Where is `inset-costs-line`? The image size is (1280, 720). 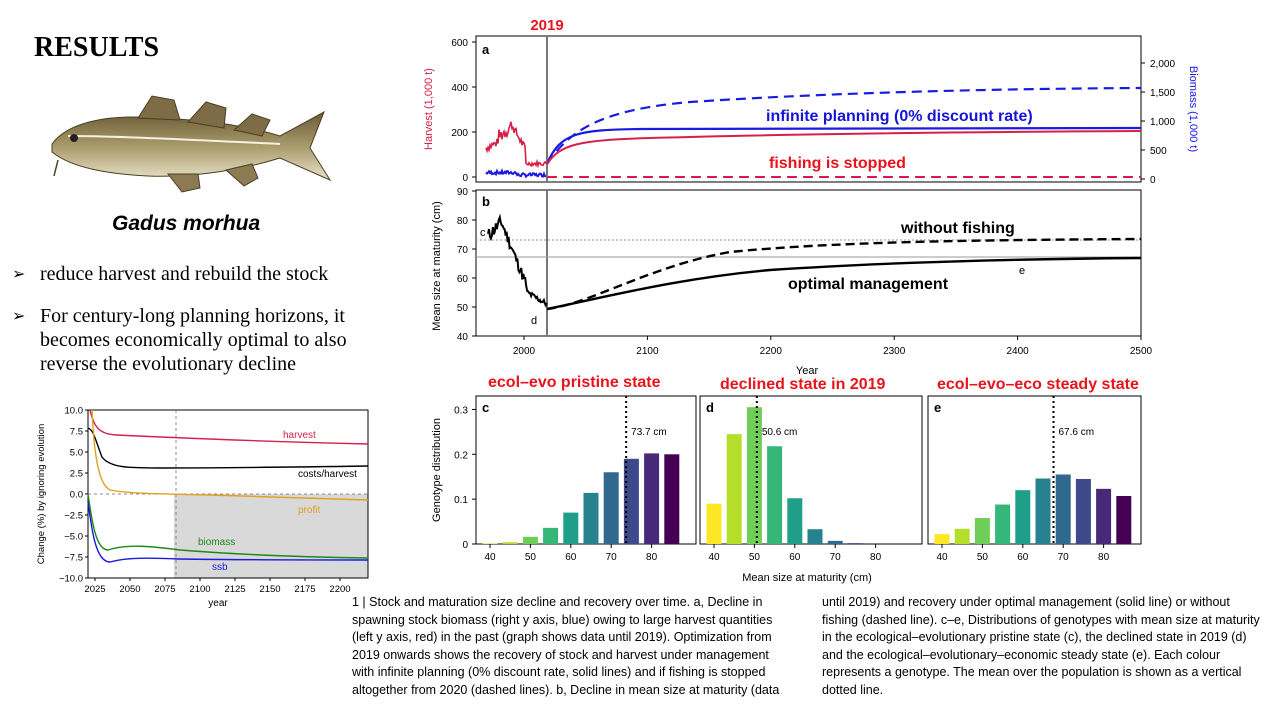 inset-costs-line is located at coordinates (228, 448).